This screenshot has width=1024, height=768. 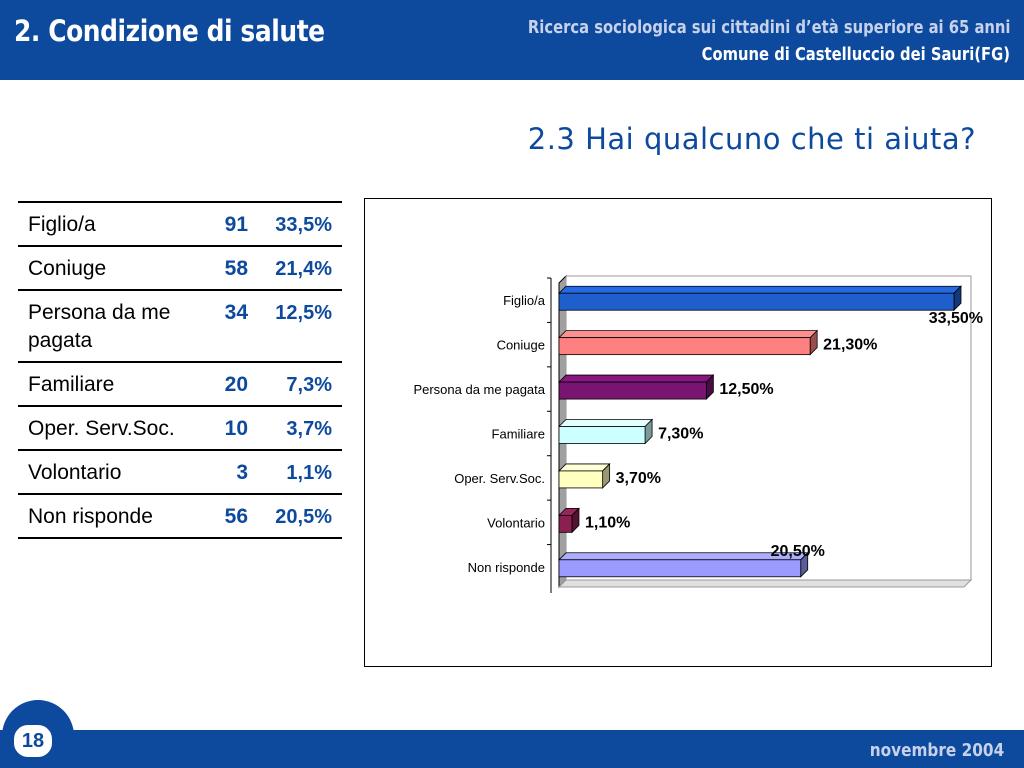 What do you see at coordinates (67, 268) in the screenshot?
I see `row-label: Coniuge` at bounding box center [67, 268].